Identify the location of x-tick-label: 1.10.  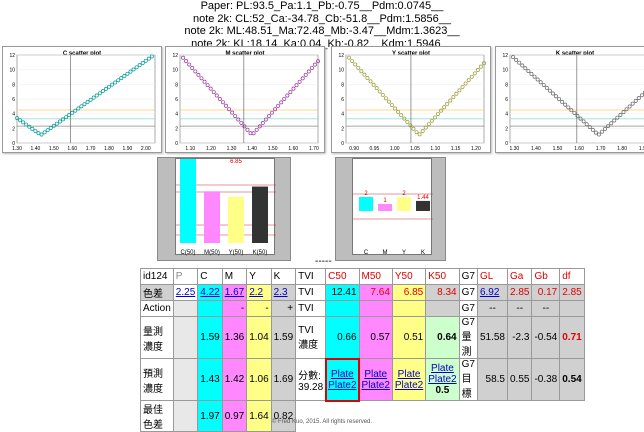
(190, 149).